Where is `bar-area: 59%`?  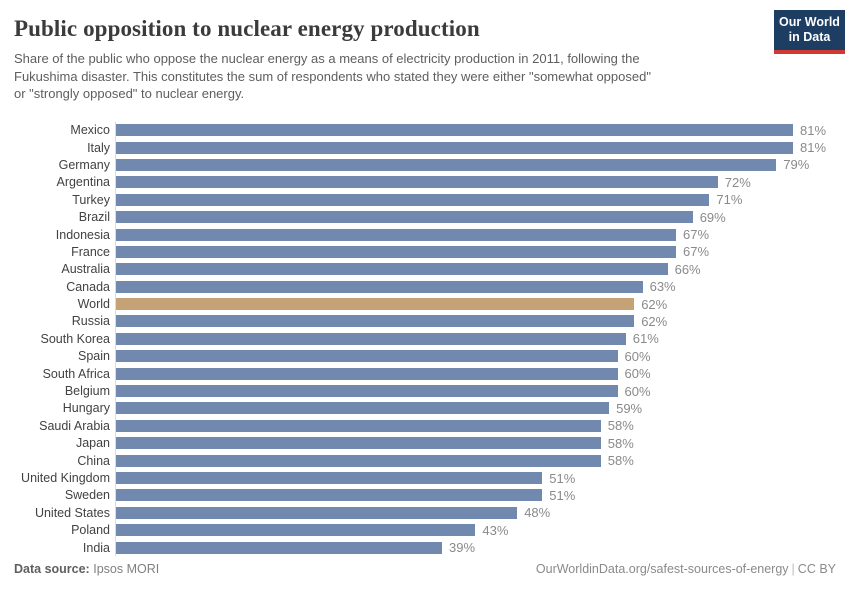 bar-area: 59% is located at coordinates (482, 408).